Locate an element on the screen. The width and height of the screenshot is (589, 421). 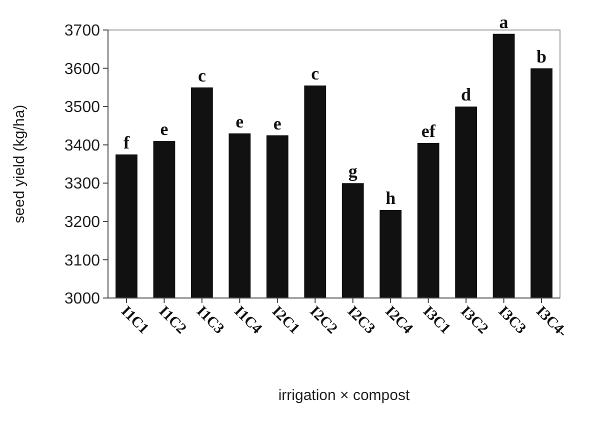
annotation: ef is located at coordinates (428, 130).